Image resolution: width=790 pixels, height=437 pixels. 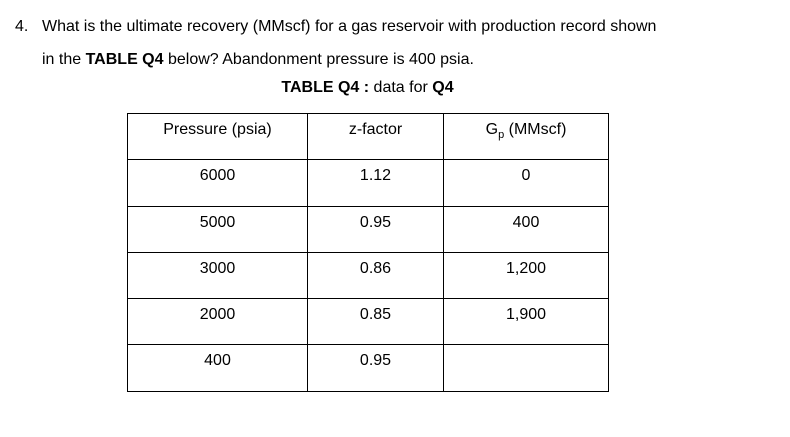 What do you see at coordinates (375, 275) in the screenshot?
I see `cell-zfactor: 0.86` at bounding box center [375, 275].